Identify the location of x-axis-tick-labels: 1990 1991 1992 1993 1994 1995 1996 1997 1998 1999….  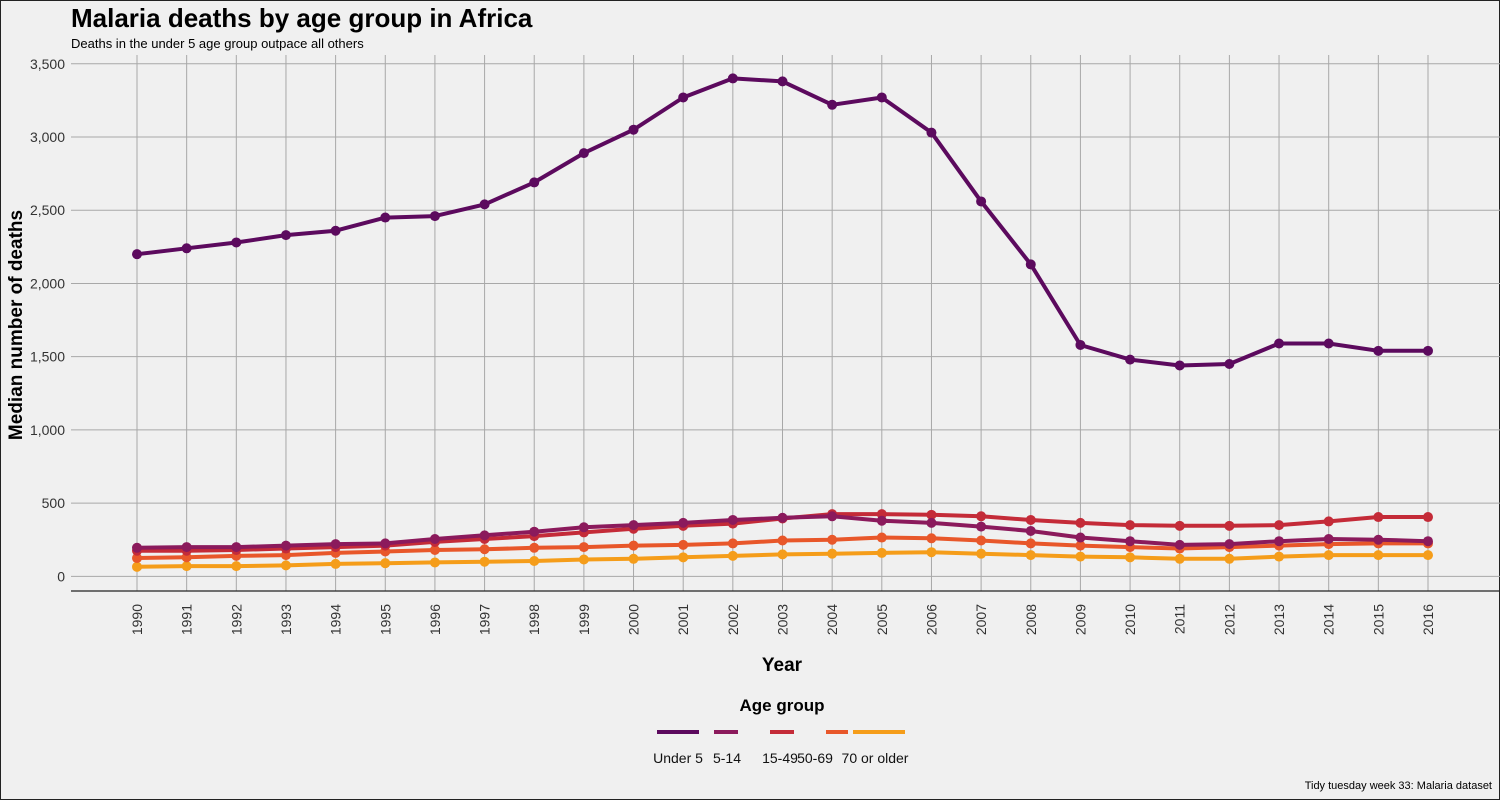
(782, 619).